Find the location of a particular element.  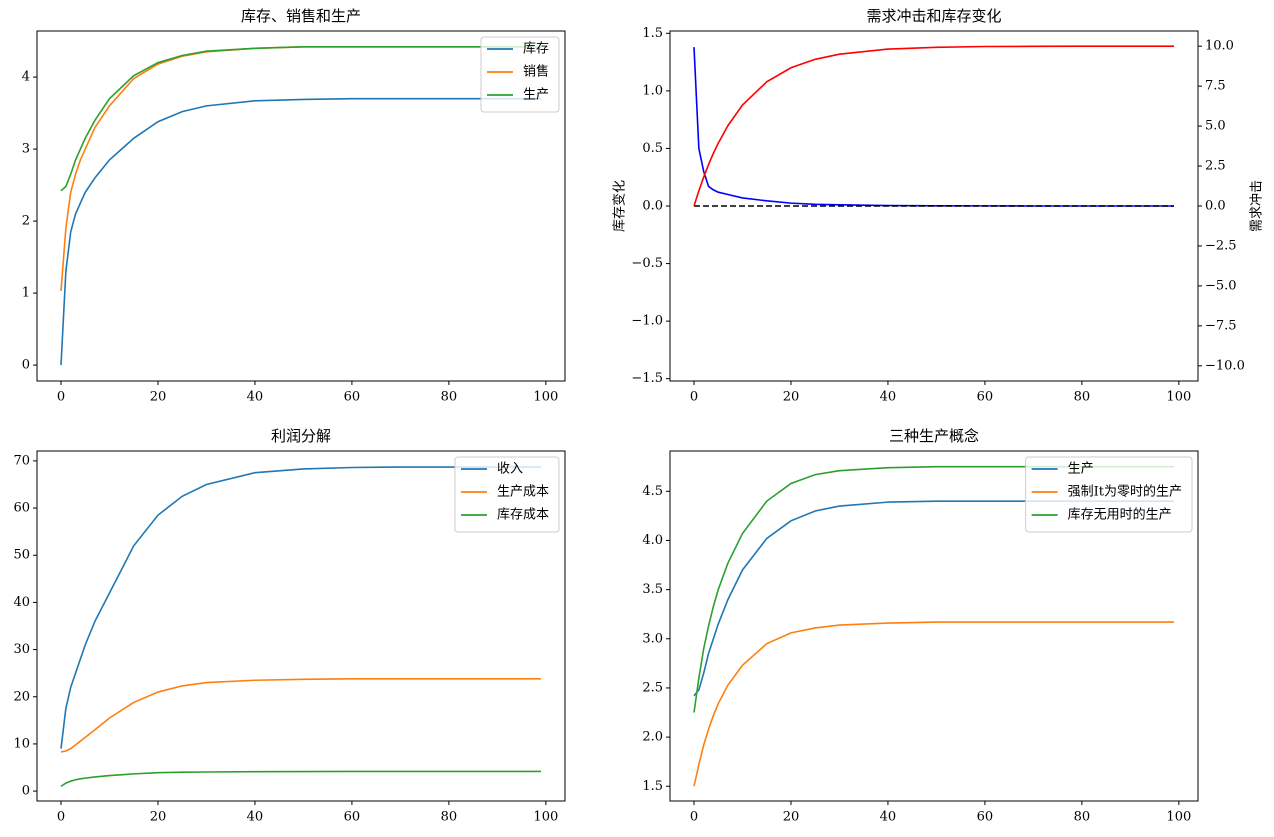

y-tick-label: 1.0 is located at coordinates (652, 90).